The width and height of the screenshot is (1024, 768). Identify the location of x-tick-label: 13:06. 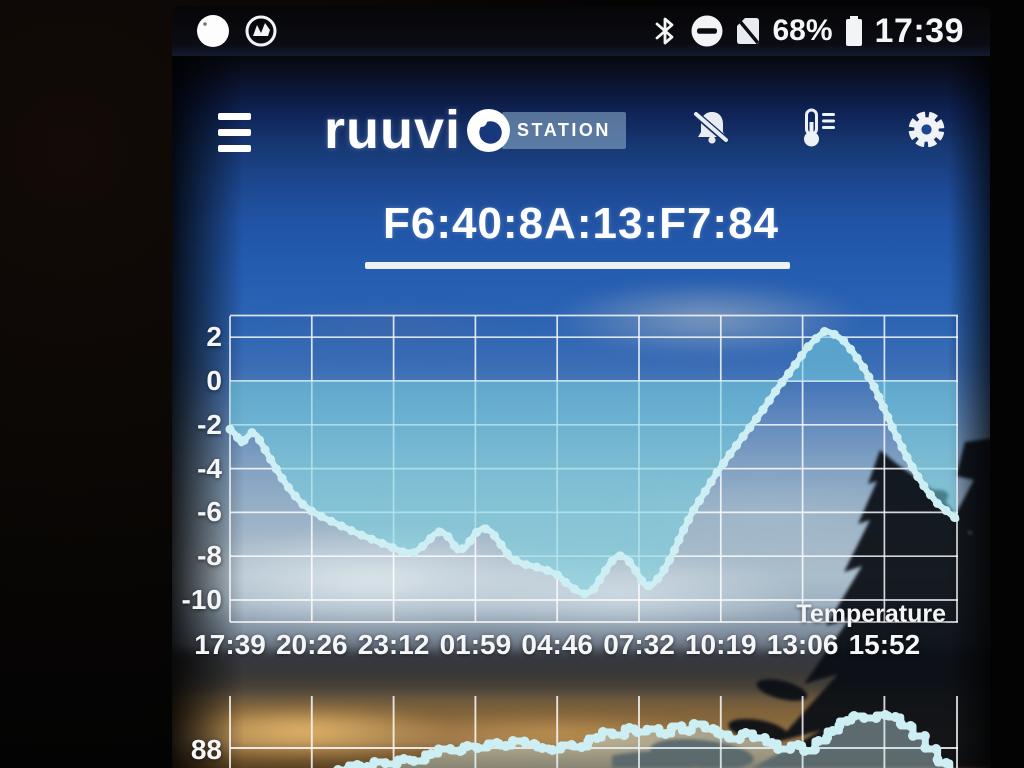
(802, 644).